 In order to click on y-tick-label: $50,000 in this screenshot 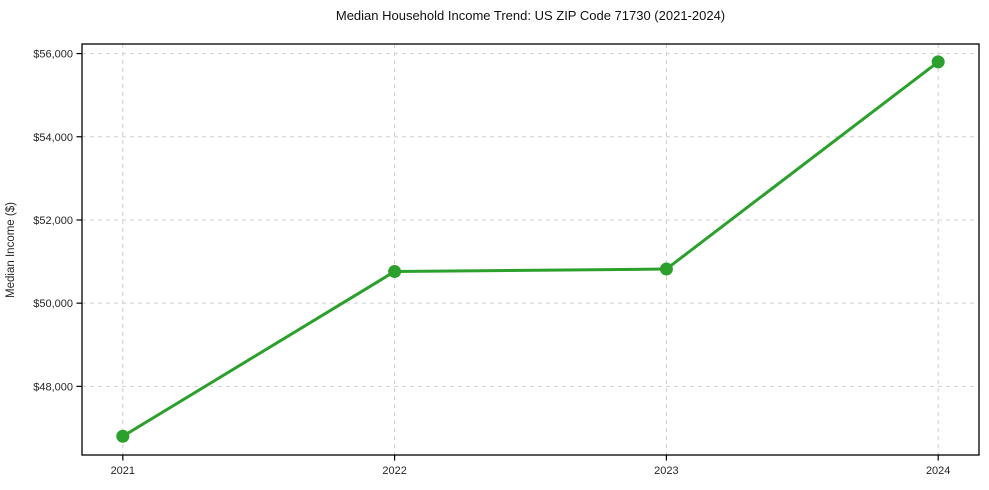, I will do `click(53, 304)`.